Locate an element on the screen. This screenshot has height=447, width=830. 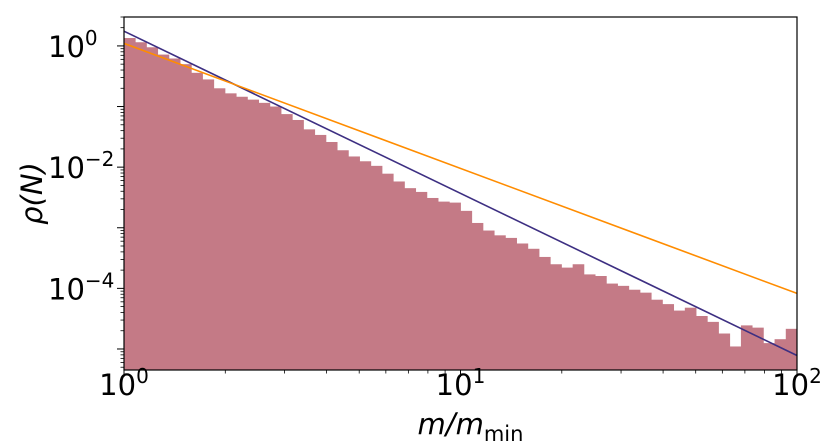
y-tick-label: 10⁻⁴ is located at coordinates (81, 287).